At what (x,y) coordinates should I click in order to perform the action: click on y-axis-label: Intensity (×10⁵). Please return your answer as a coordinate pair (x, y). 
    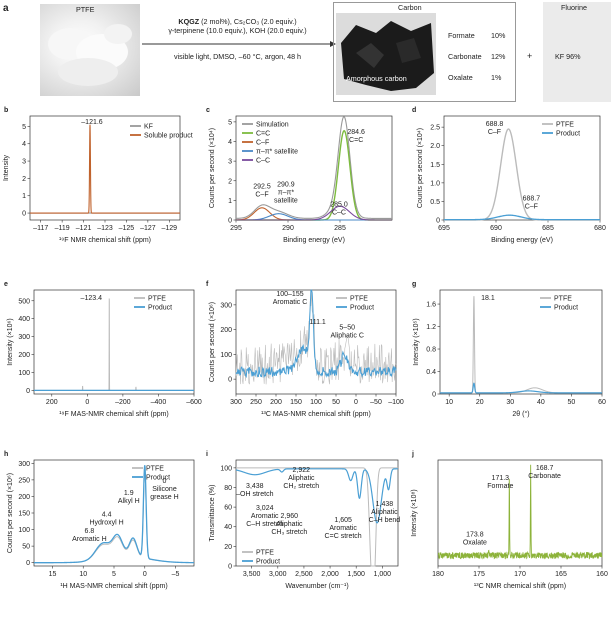
    Looking at the image, I should click on (416, 341).